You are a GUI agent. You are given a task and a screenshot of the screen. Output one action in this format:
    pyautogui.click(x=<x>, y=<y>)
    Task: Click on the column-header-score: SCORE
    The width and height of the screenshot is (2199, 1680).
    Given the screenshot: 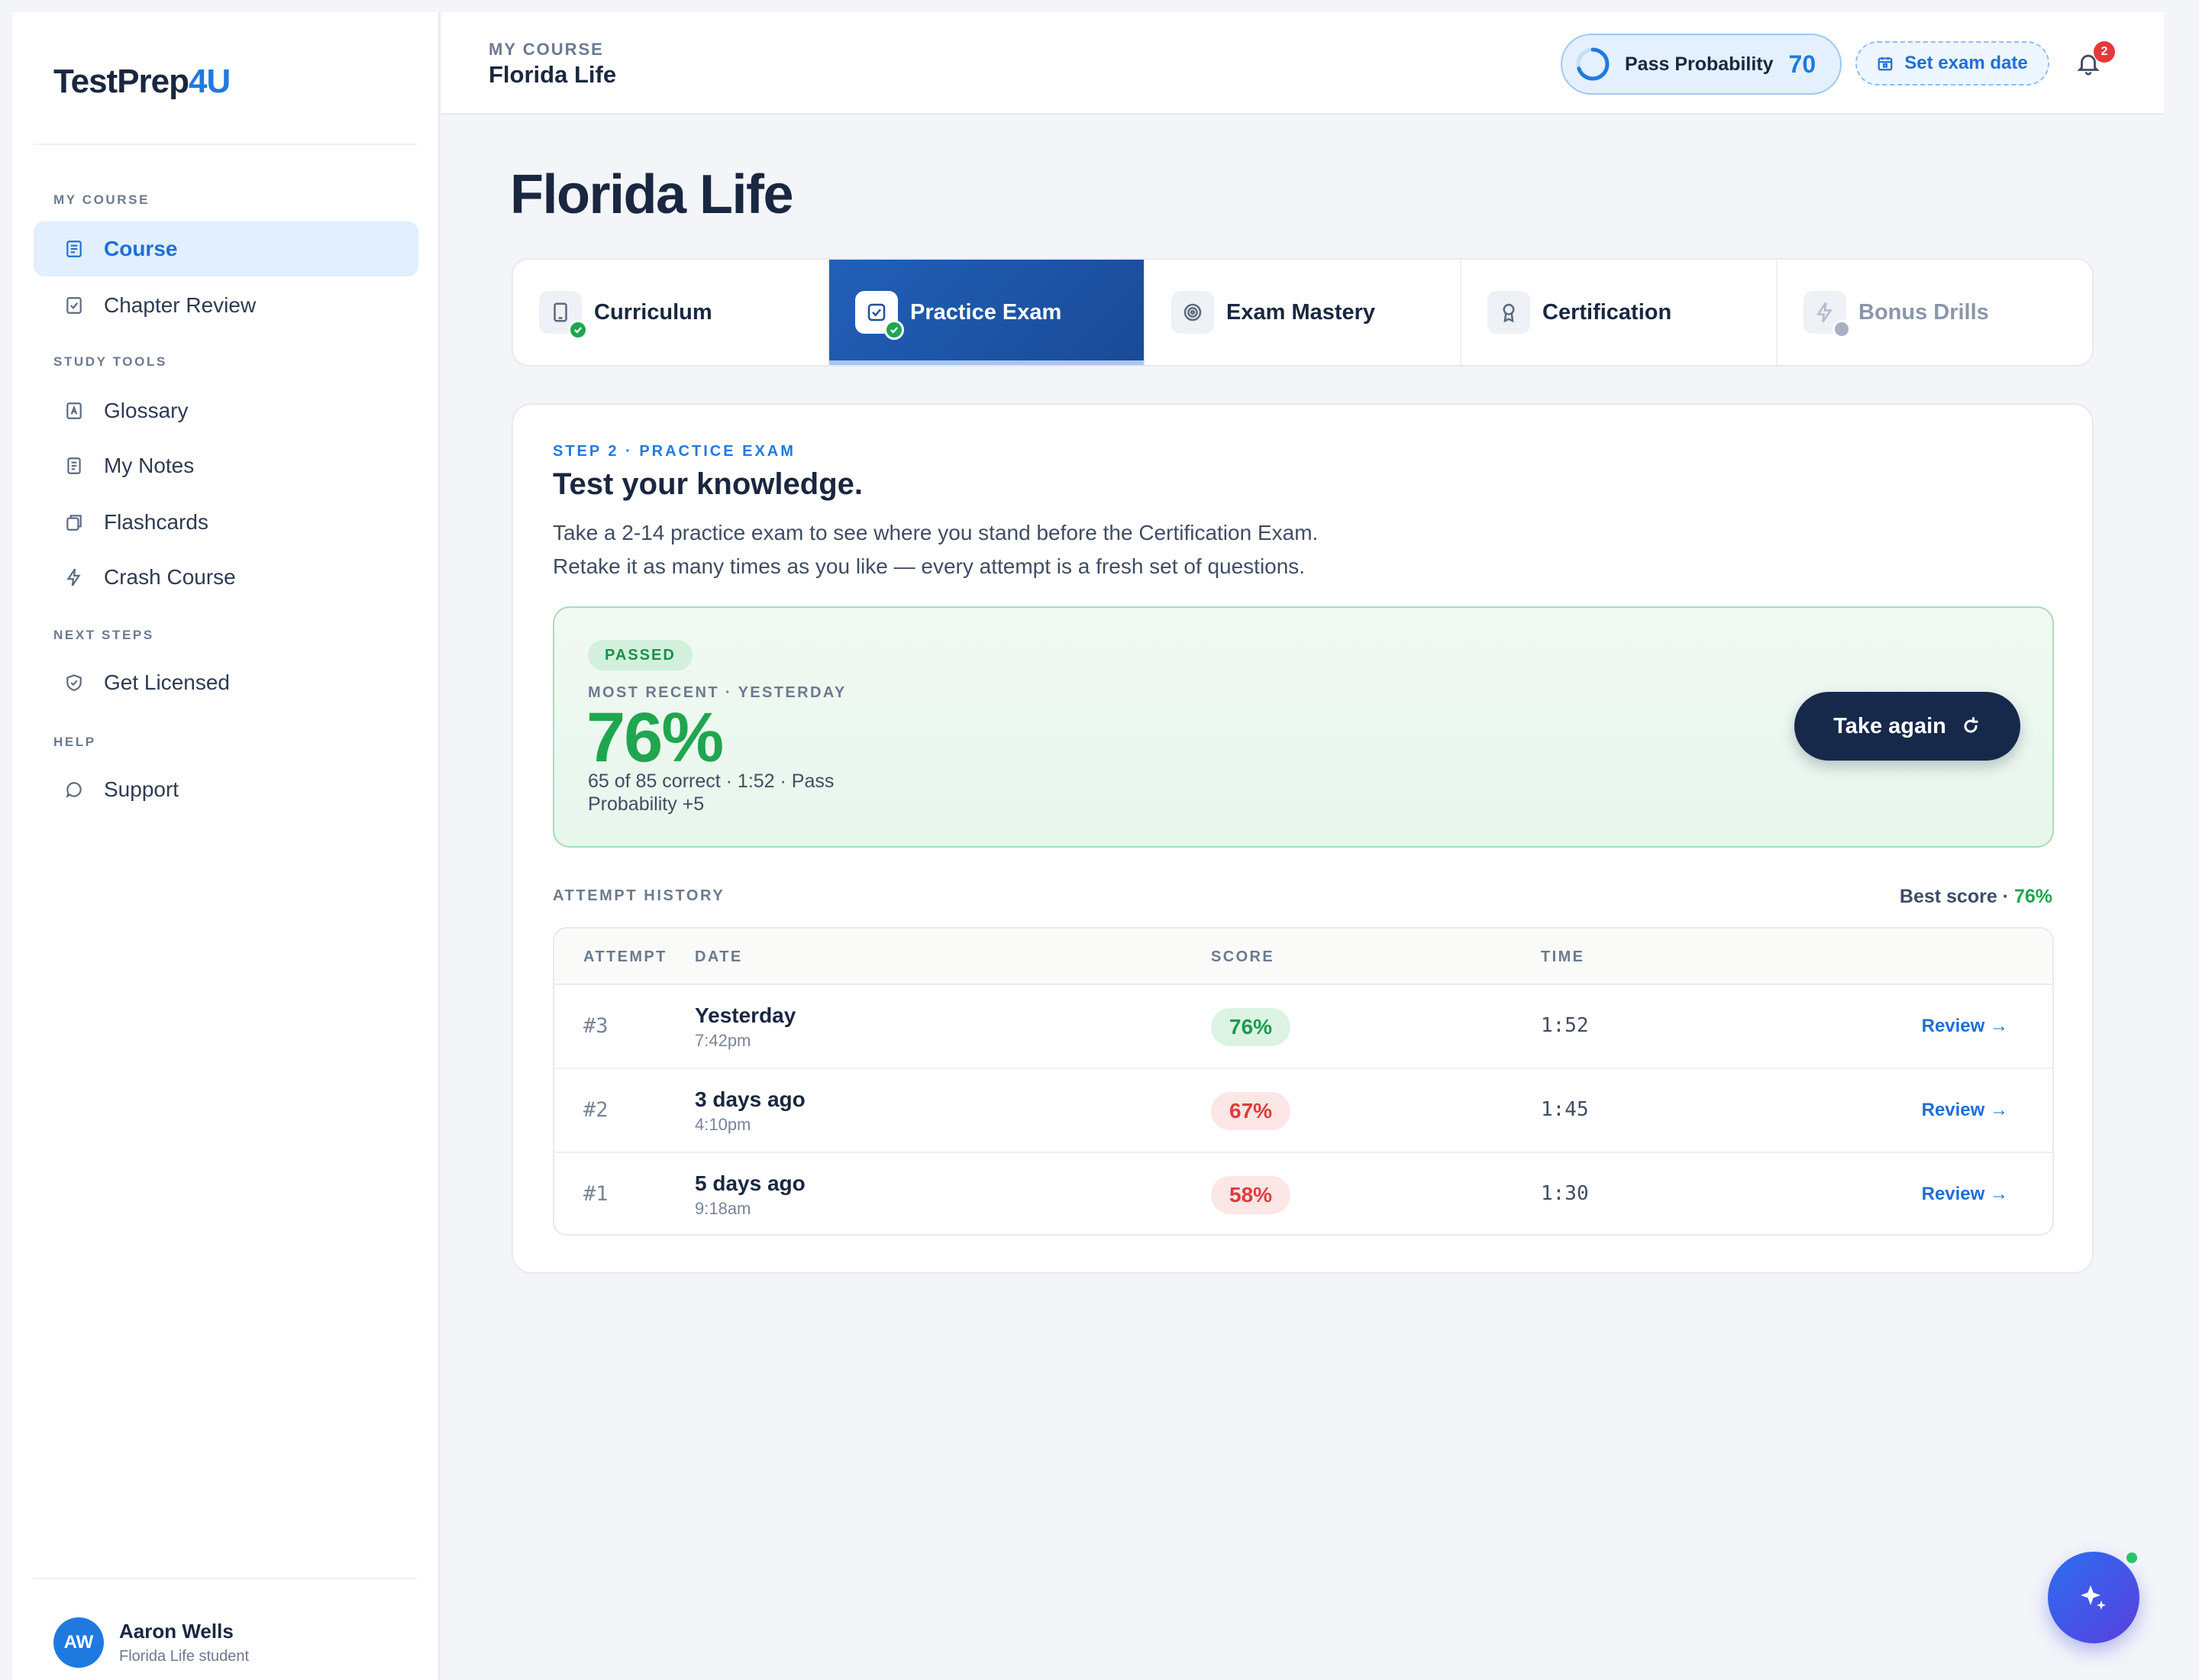 What is the action you would take?
    pyautogui.click(x=1243, y=957)
    